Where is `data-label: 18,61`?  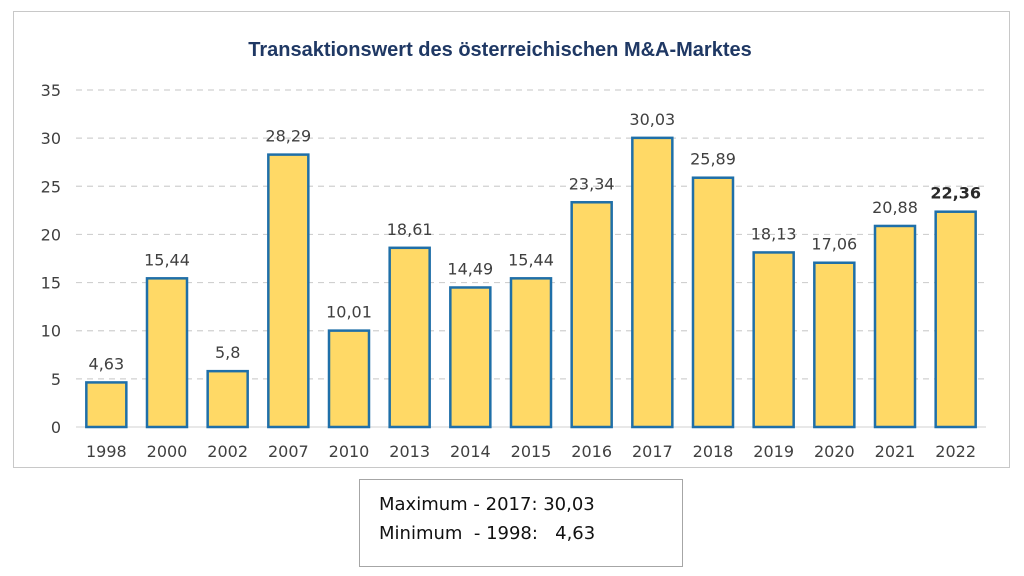 data-label: 18,61 is located at coordinates (410, 229).